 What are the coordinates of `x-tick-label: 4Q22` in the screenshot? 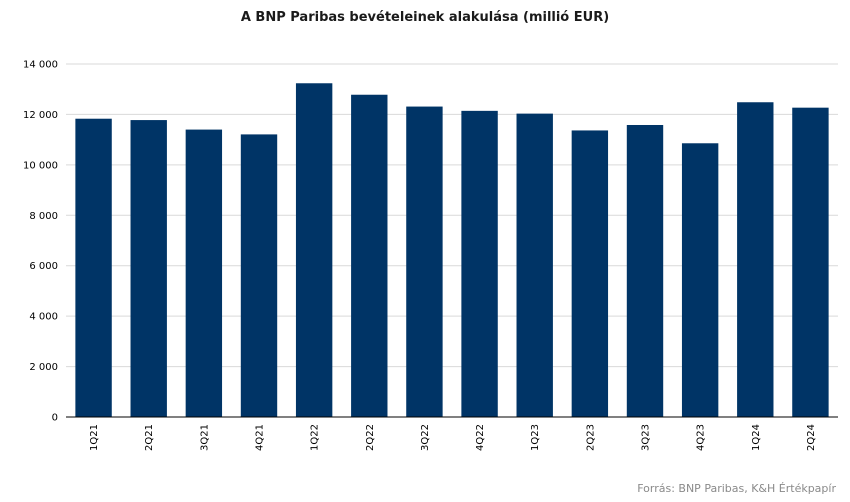 It's located at (480, 437).